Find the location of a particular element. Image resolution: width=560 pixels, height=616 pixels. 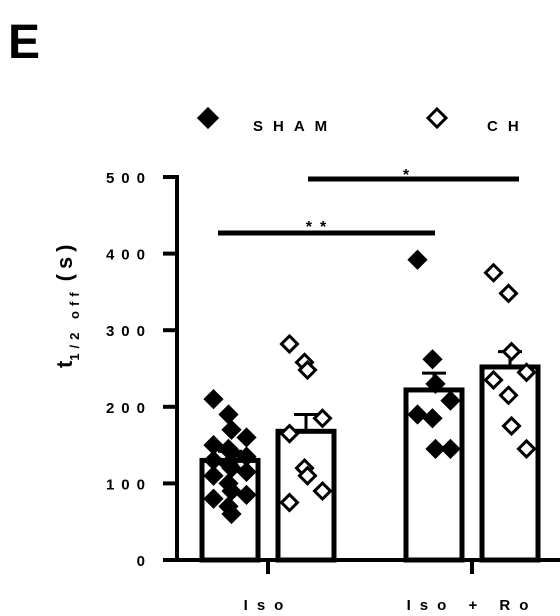

legend-label-ch: CH is located at coordinates (508, 126).